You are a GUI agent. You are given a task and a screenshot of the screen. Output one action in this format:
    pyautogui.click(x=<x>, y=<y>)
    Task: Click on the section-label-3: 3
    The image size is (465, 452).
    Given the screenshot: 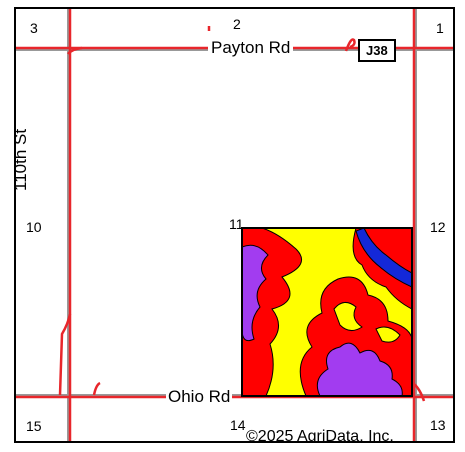 What is the action you would take?
    pyautogui.click(x=34, y=28)
    